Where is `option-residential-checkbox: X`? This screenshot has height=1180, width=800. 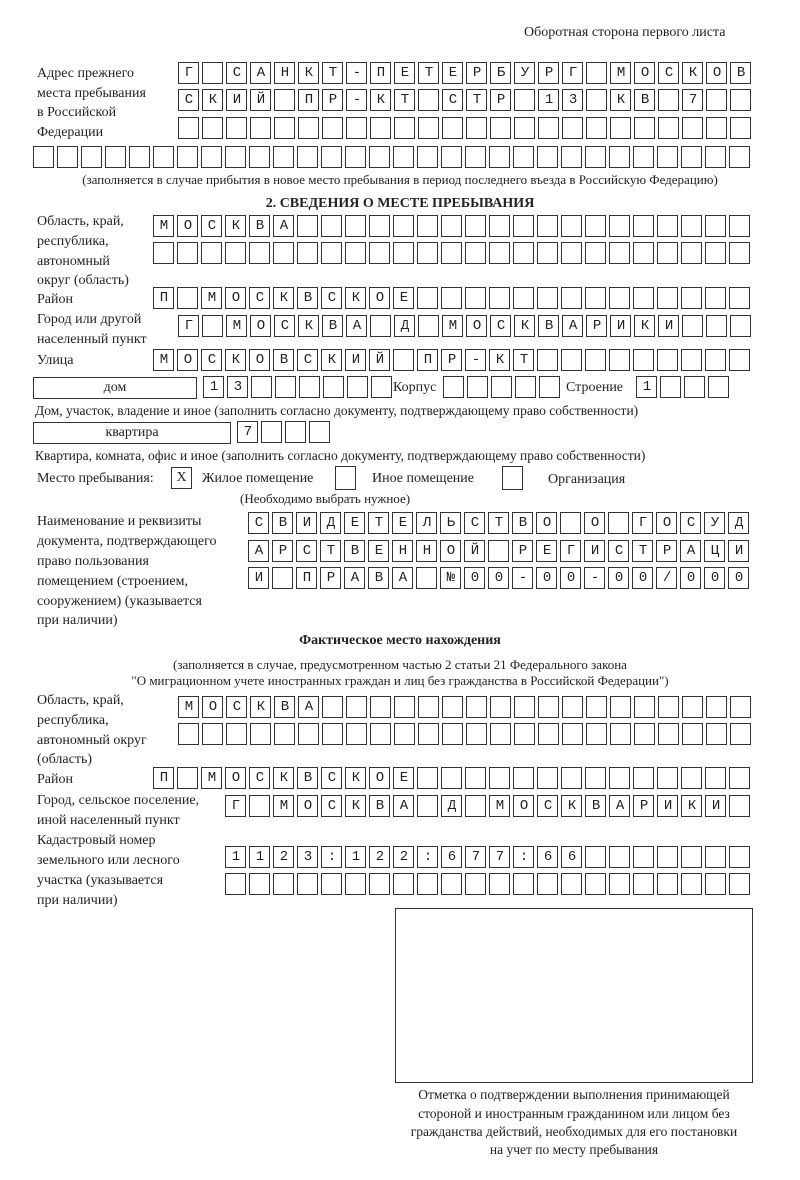 option-residential-checkbox: X is located at coordinates (181, 478).